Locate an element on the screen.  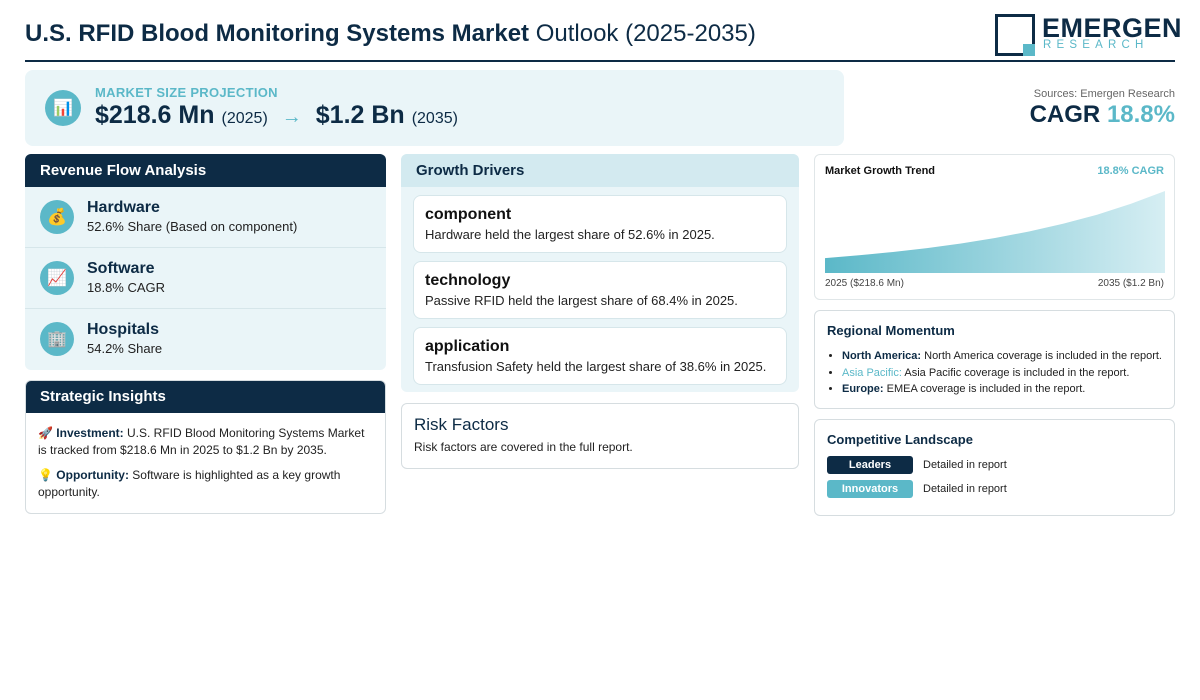
revenue-item-hospitals: 🏢 Hospitals 54.2% Share is located at coordinates (205, 339).